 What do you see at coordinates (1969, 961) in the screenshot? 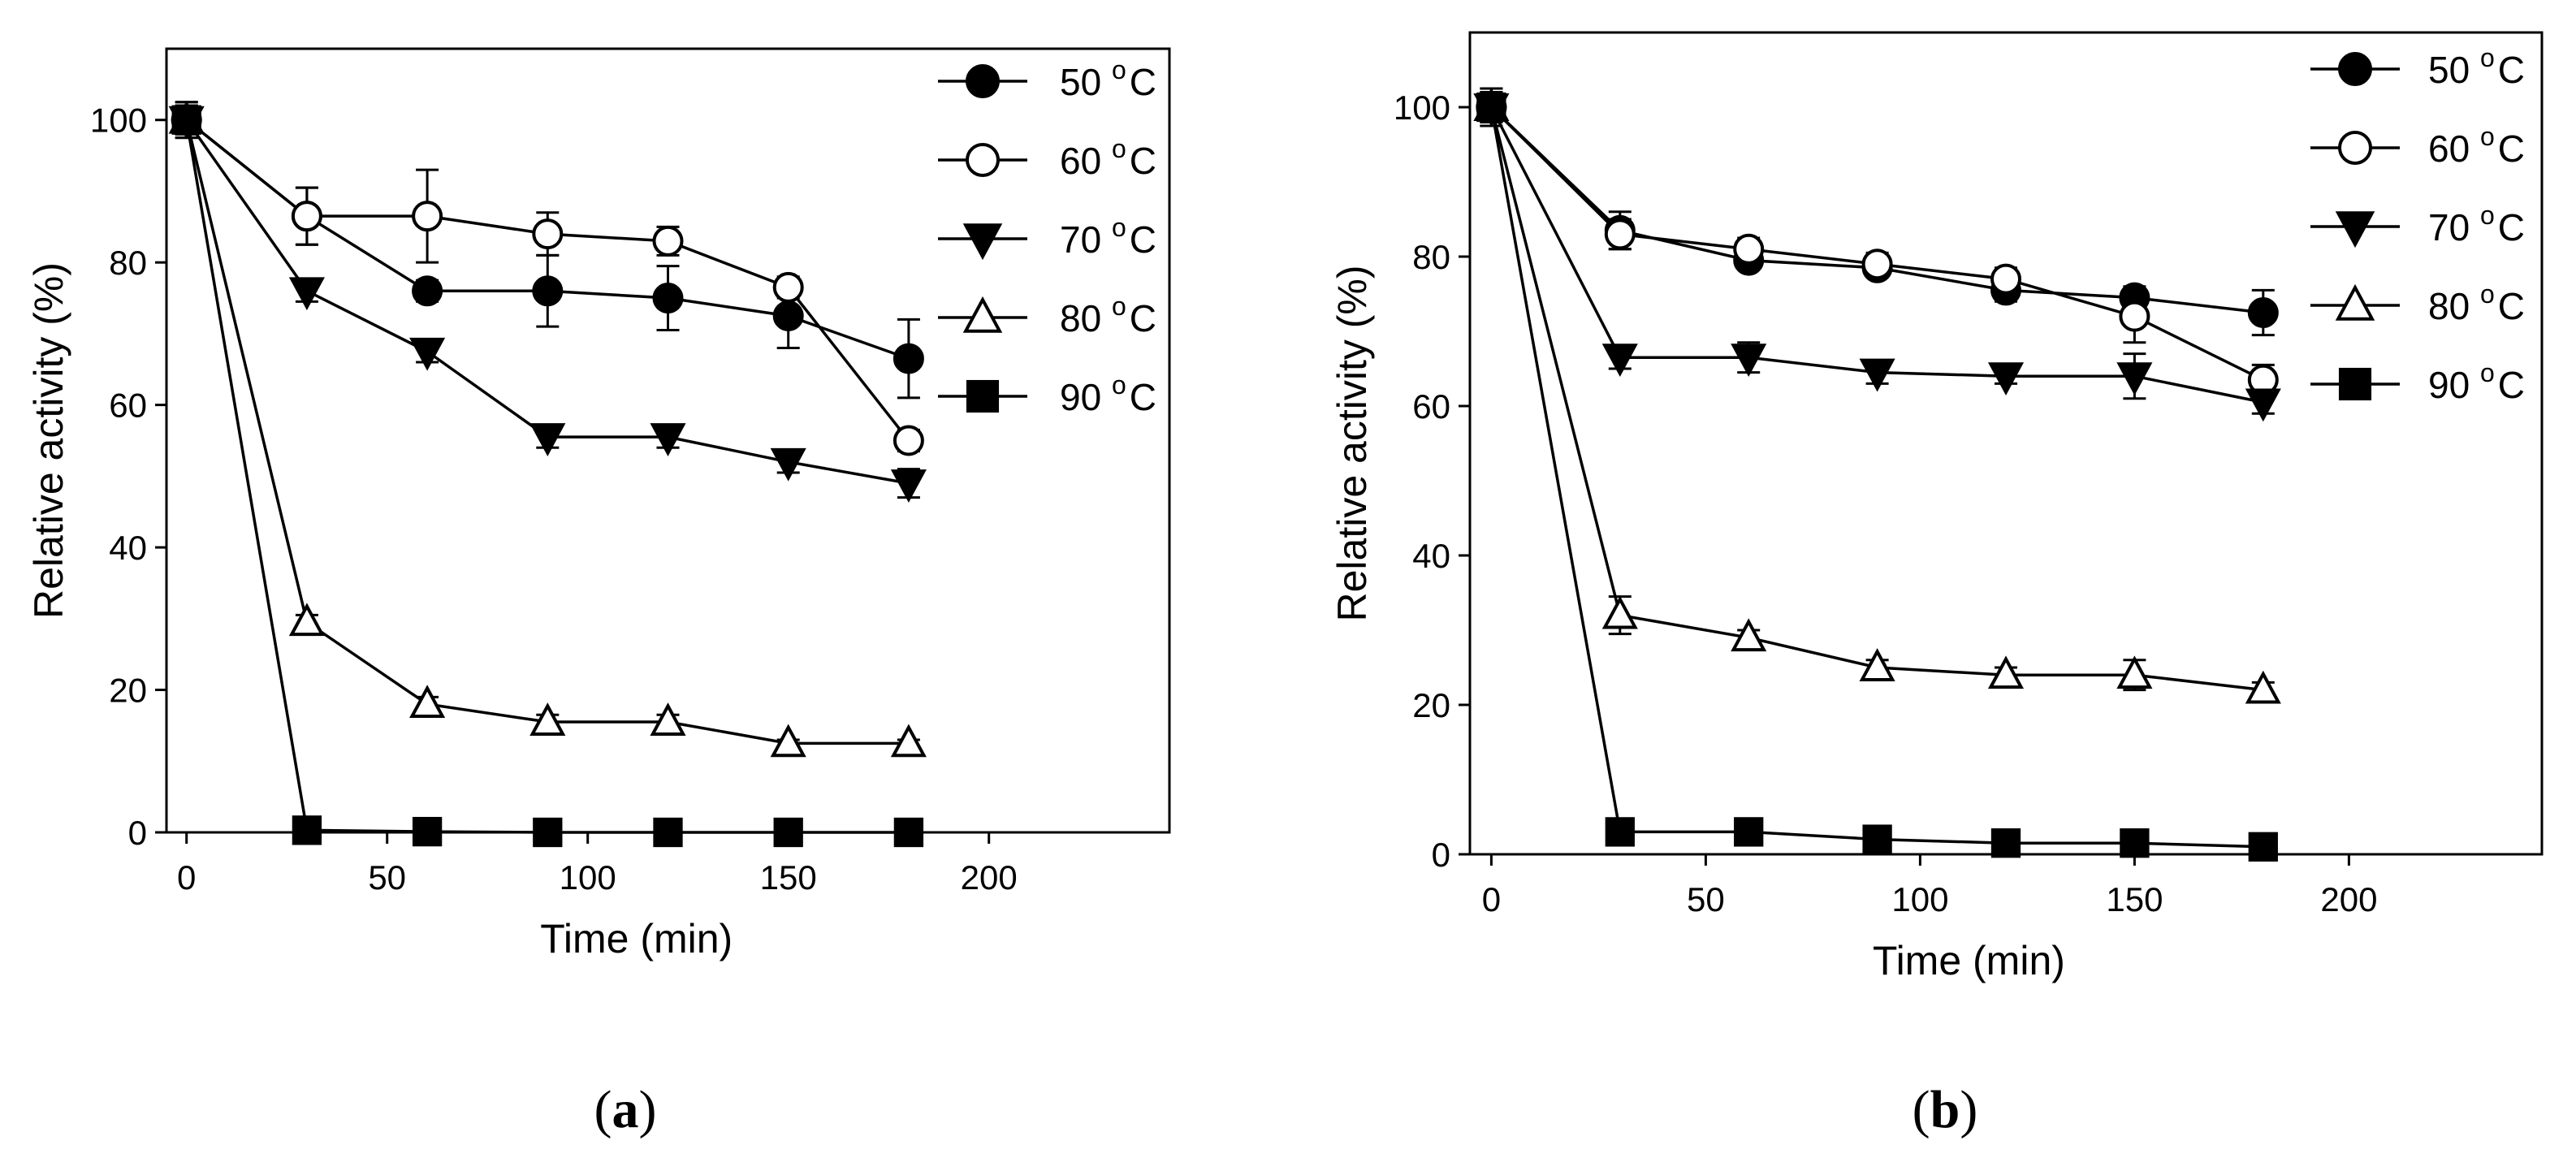
I see `x-axis-title: Time (min)` at bounding box center [1969, 961].